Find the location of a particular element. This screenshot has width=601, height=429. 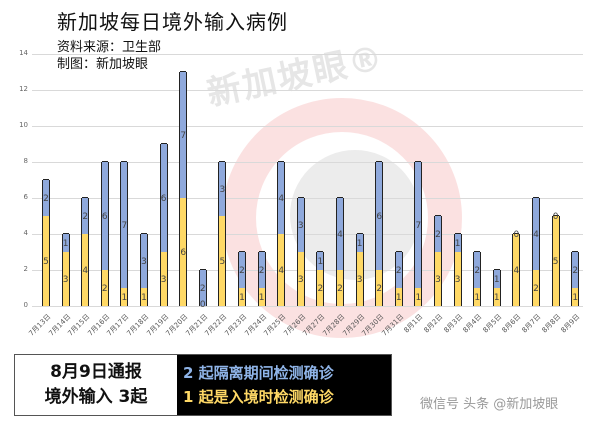

y-tick-label: 10 is located at coordinates (23, 125).